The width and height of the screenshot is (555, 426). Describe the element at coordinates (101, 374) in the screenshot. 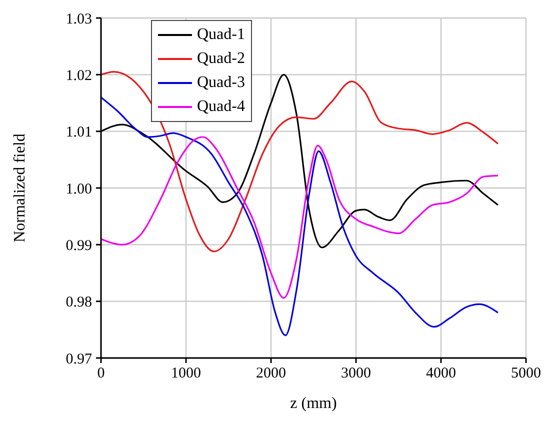

I see `x-tick-label: 0` at that location.